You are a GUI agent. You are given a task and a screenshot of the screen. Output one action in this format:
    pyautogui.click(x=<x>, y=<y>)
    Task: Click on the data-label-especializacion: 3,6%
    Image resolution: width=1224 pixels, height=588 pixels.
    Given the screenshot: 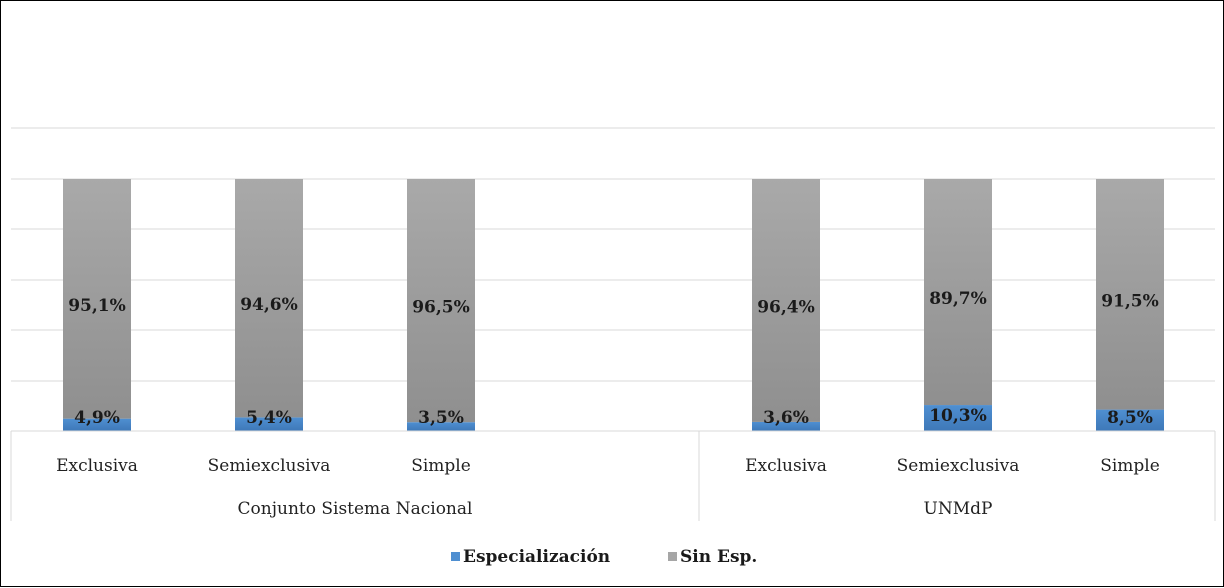 What is the action you would take?
    pyautogui.click(x=786, y=418)
    